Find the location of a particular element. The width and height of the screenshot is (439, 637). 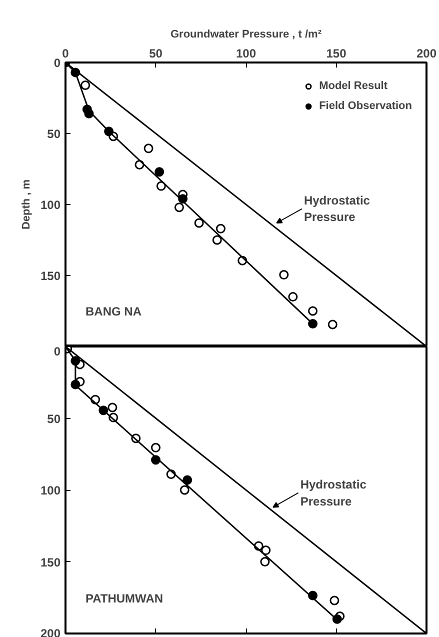

legend-label: Field Observation is located at coordinates (365, 106).